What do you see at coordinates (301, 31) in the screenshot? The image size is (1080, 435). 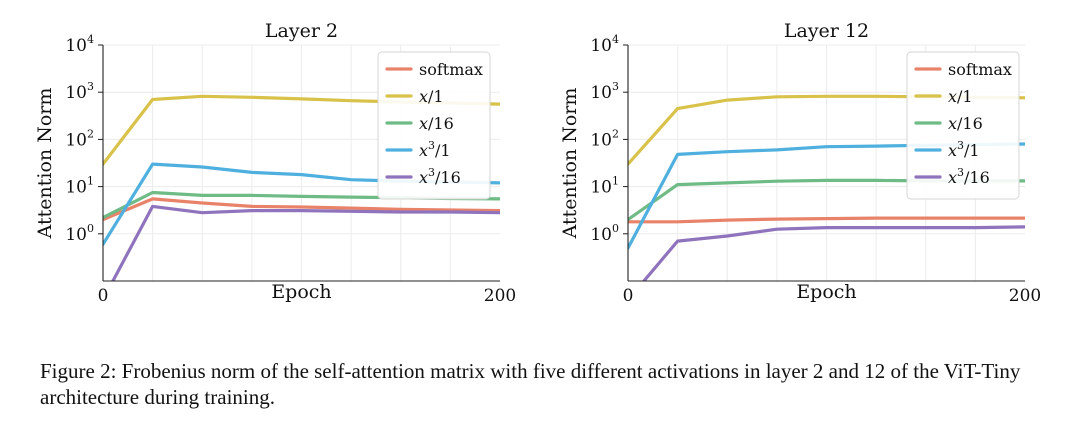 I see `chart-title: Layer 2` at bounding box center [301, 31].